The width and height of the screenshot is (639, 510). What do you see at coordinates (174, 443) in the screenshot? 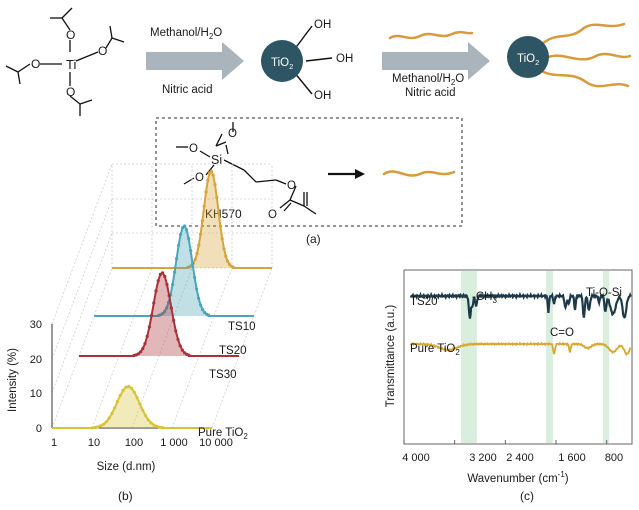
I see `x-tick-label: 1 000` at bounding box center [174, 443].